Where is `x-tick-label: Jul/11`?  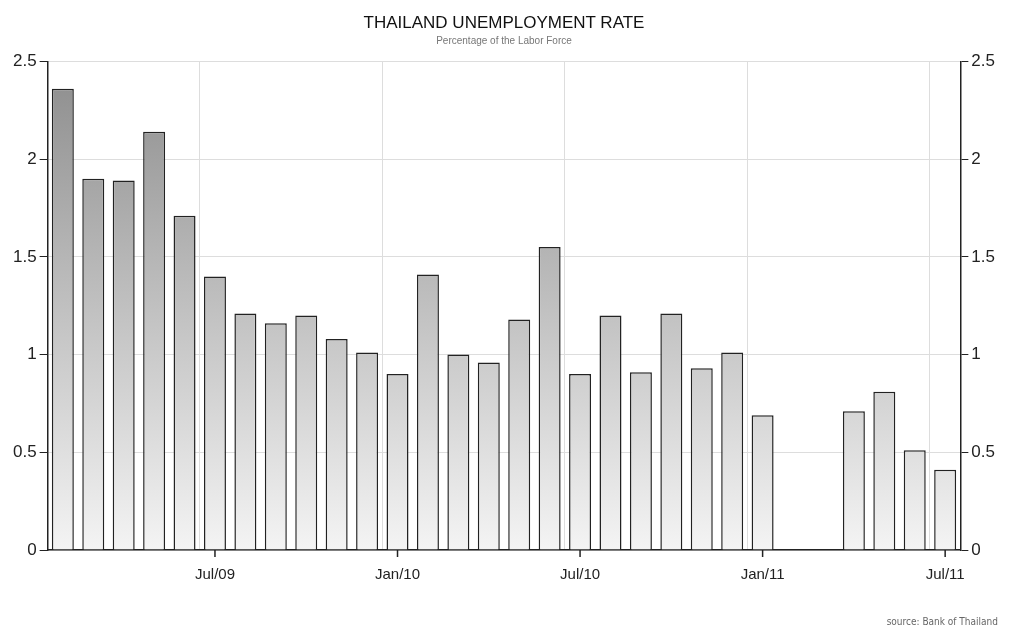
x-tick-label: Jul/11 is located at coordinates (945, 574).